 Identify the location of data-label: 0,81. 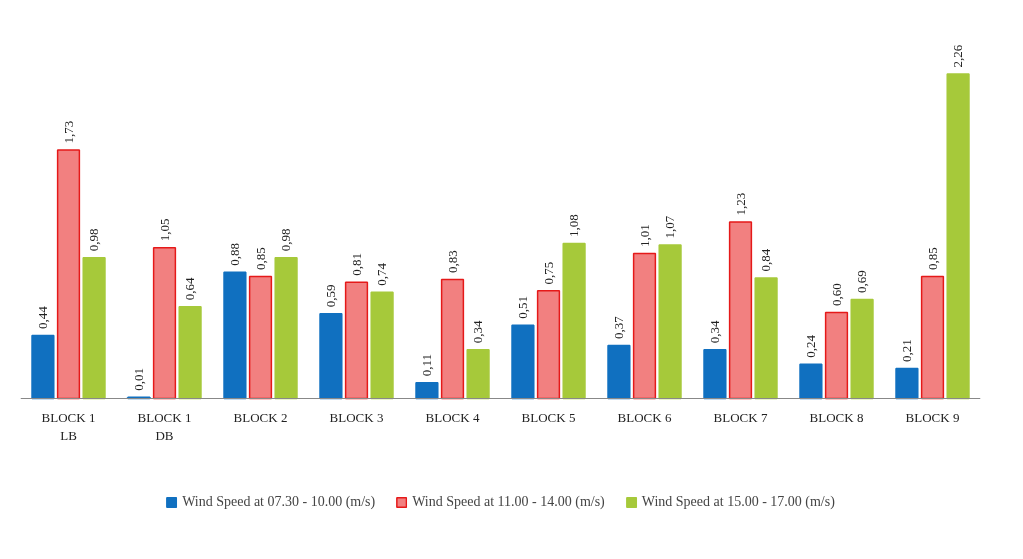
(356, 264).